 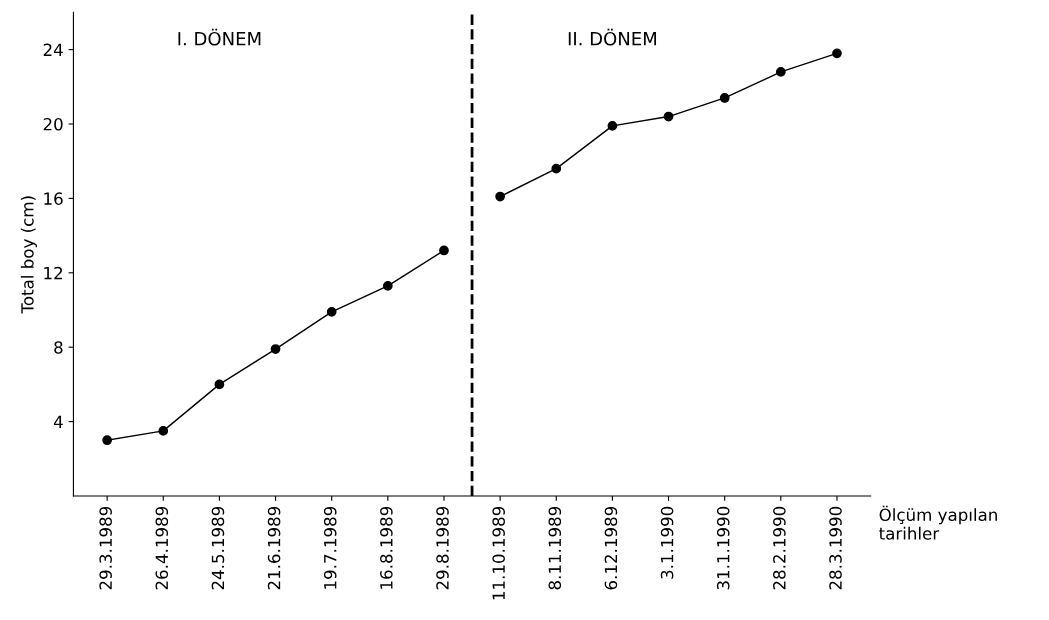 I want to click on annotation: II. DÖNEM, so click(x=612, y=37).